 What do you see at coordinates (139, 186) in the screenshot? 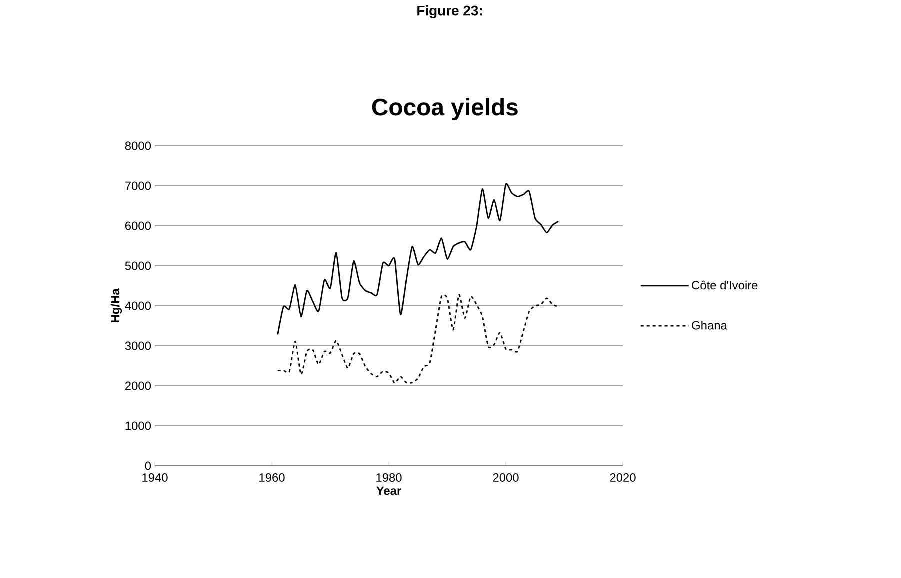
I see `y-tick-label: 7000` at bounding box center [139, 186].